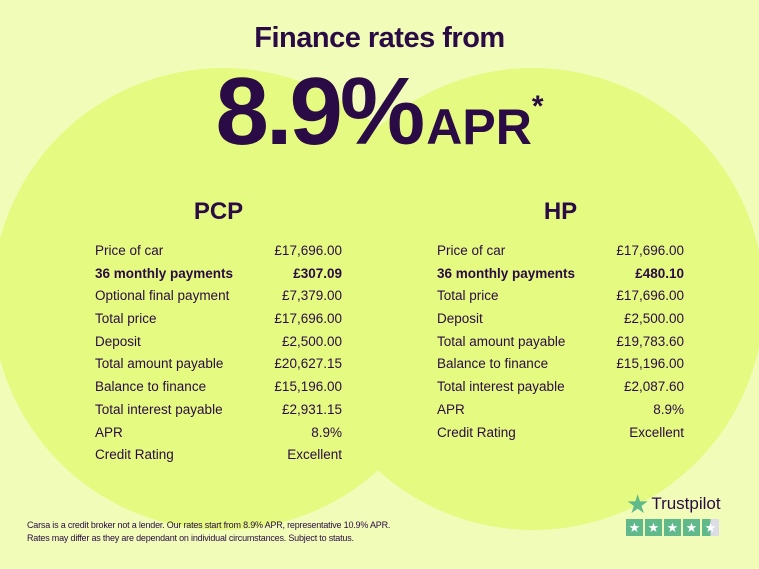 The width and height of the screenshot is (759, 569). I want to click on row-value: £307.09, so click(317, 273).